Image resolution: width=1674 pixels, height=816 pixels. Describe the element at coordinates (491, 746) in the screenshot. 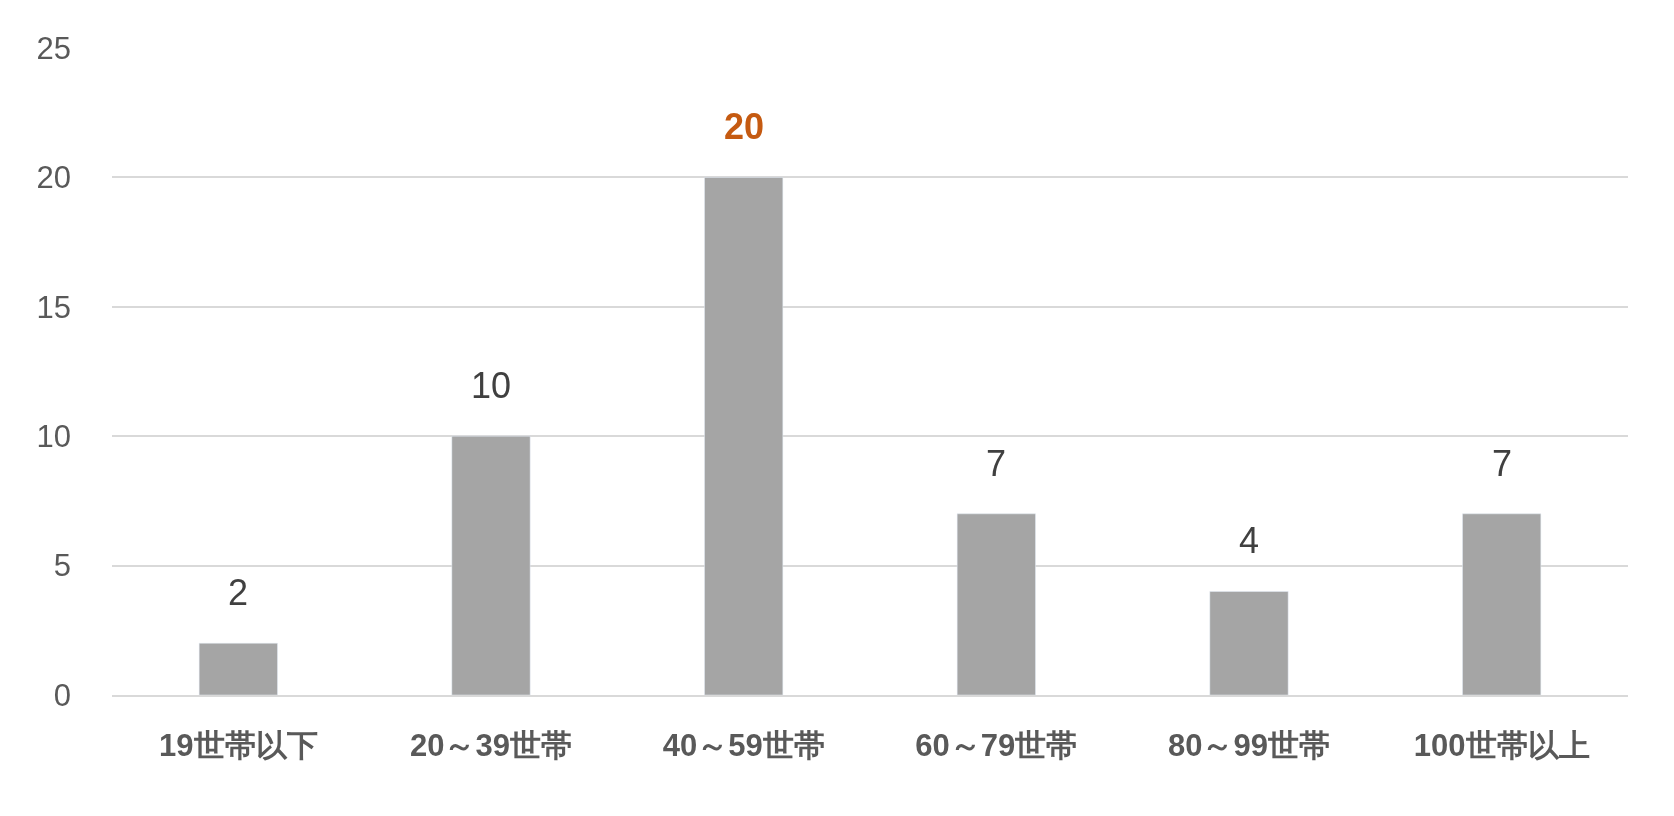

I see `x-tick-label: 20～39世帯` at that location.